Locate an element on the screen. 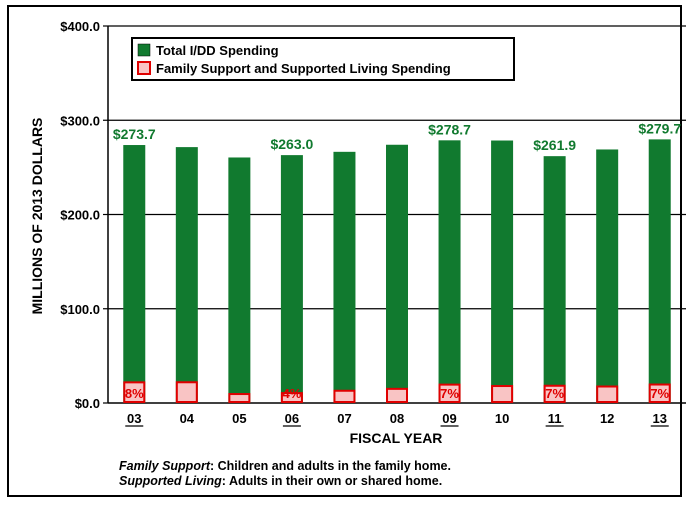 This screenshot has height=506, width=693. y-tick-label: $100.0 is located at coordinates (80, 309).